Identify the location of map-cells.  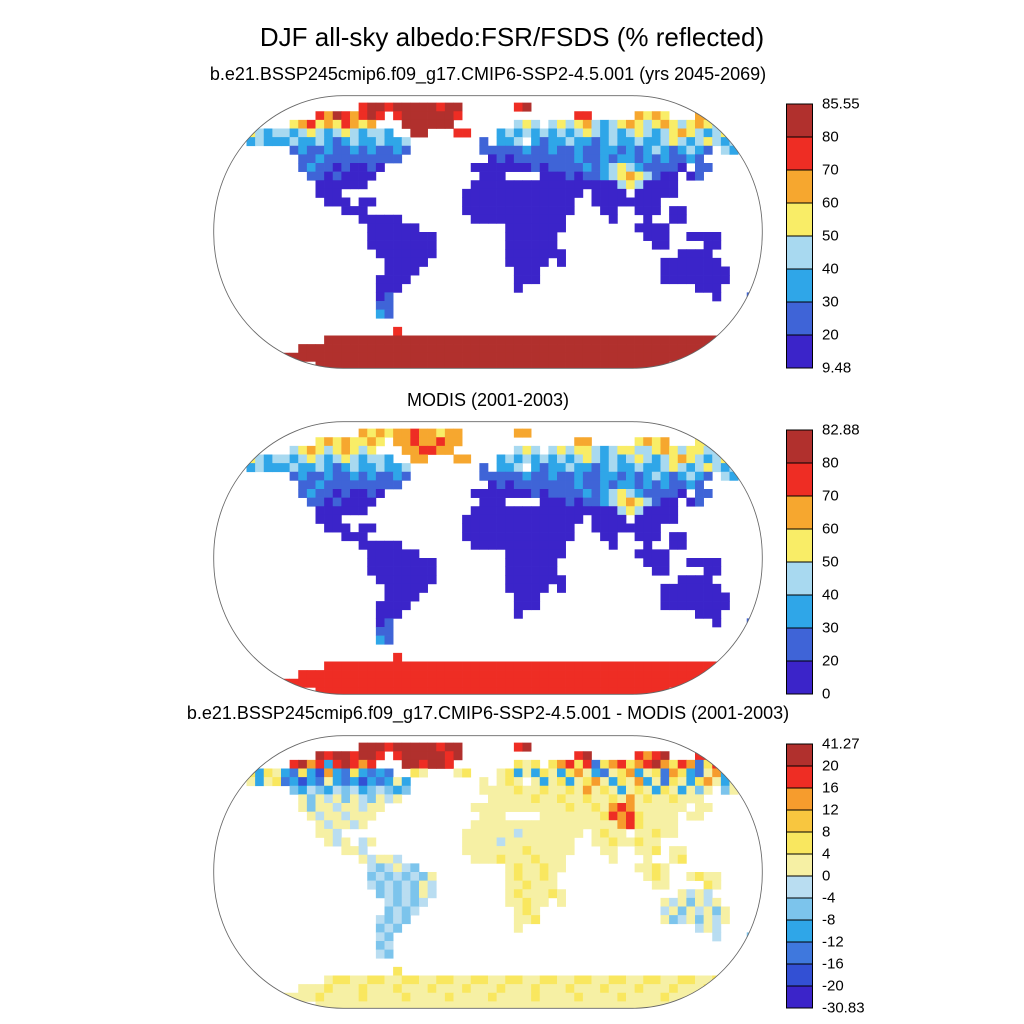
(500, 875).